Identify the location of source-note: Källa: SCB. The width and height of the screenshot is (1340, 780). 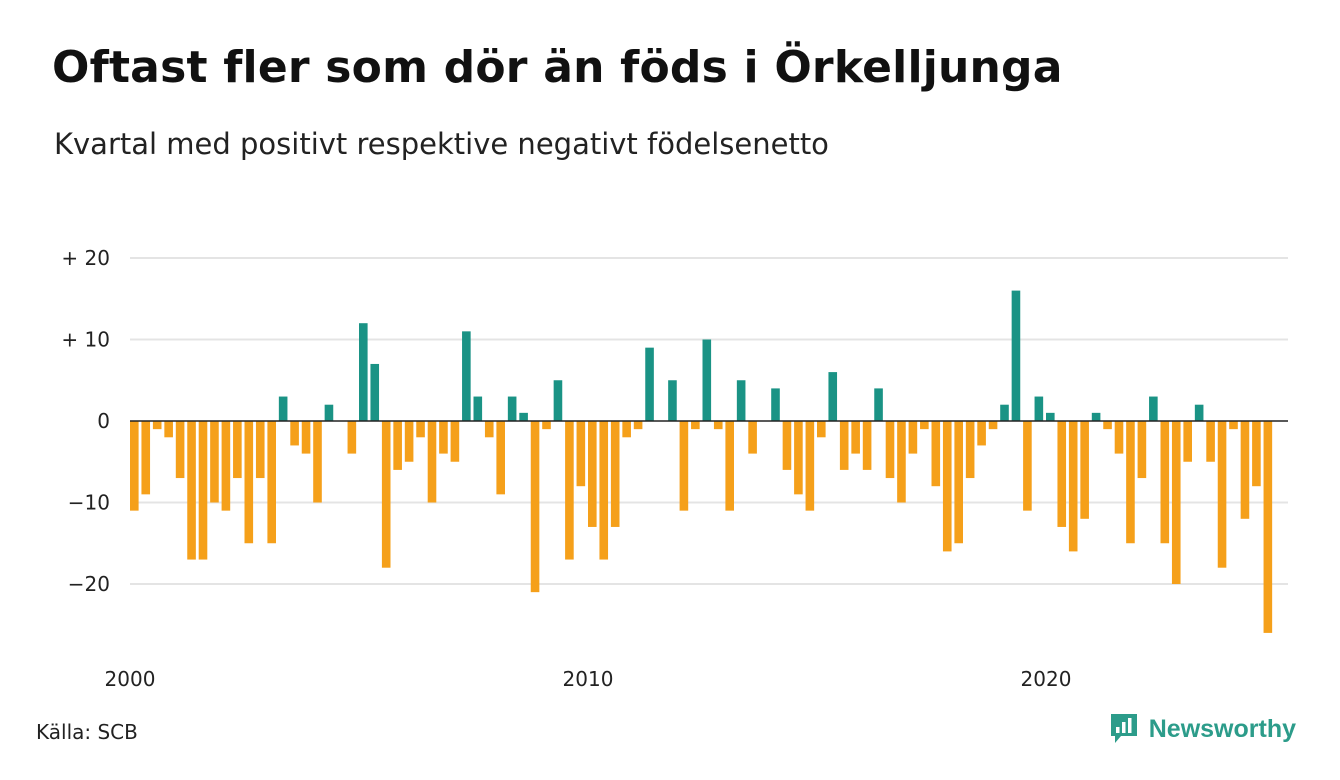
(87, 732).